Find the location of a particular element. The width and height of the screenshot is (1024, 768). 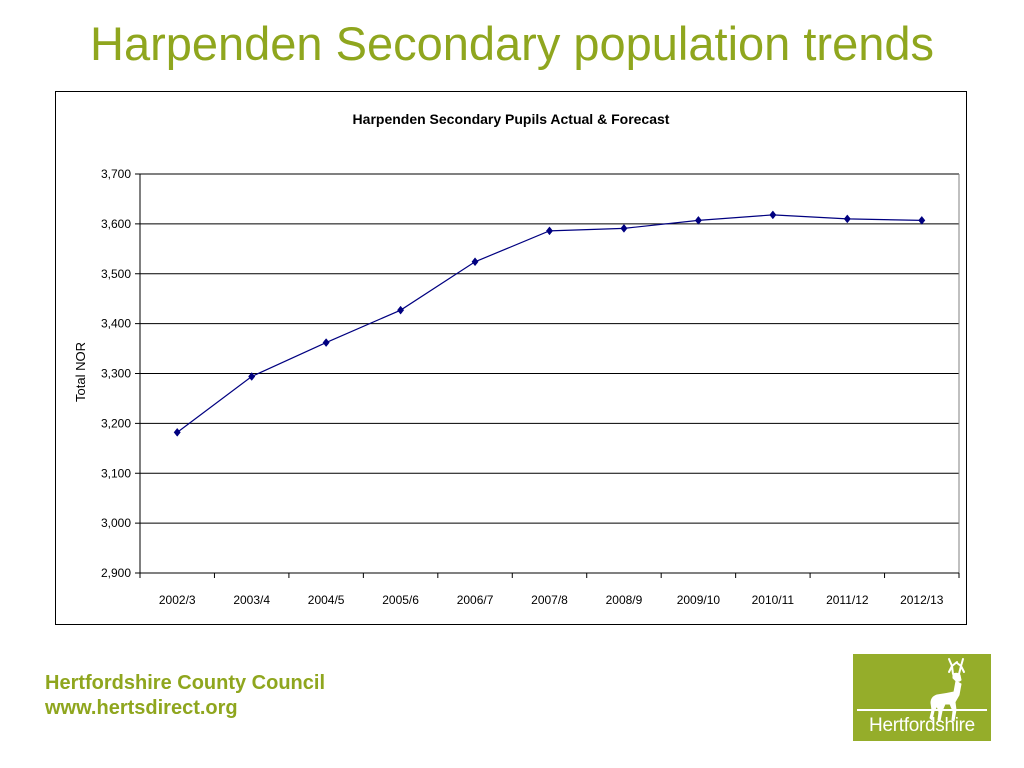

logo-text: Hertfordshire is located at coordinates (922, 725).